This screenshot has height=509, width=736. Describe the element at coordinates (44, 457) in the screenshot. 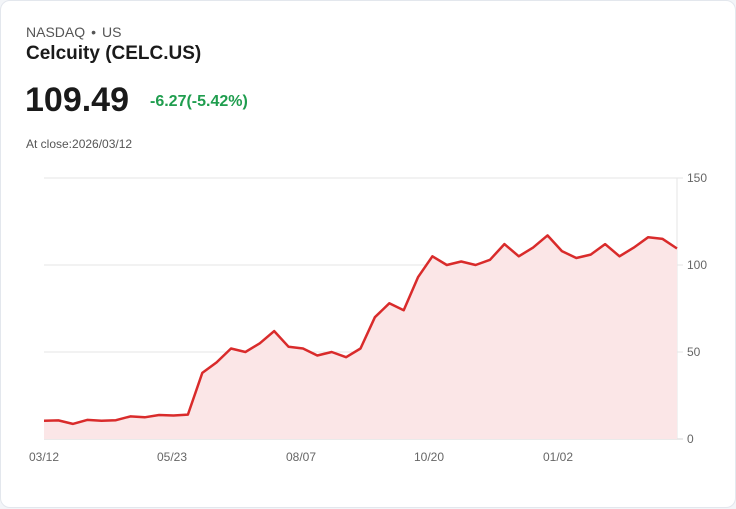

I see `x-tick-label: 03/12` at that location.